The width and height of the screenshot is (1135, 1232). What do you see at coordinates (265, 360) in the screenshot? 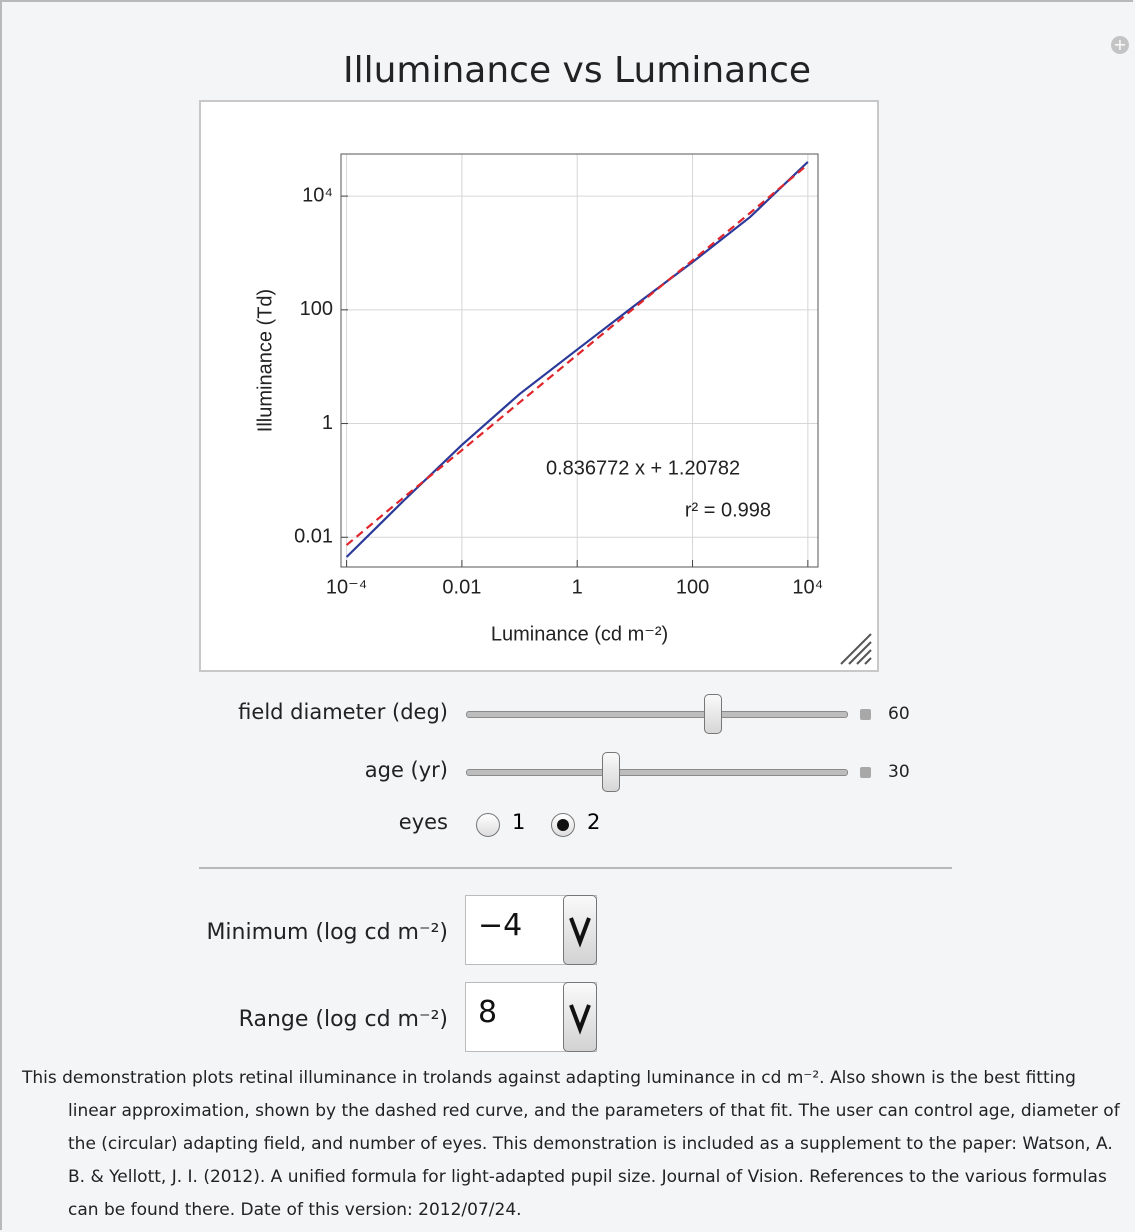
I see `y-axis-label: Illuminance (Td)` at bounding box center [265, 360].